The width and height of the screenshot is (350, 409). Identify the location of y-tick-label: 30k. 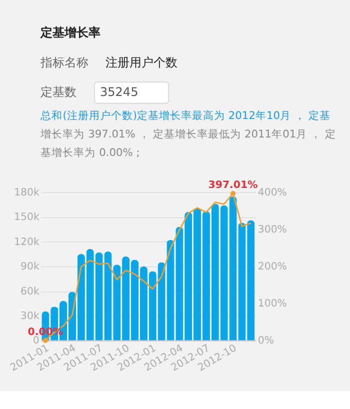
(30, 316).